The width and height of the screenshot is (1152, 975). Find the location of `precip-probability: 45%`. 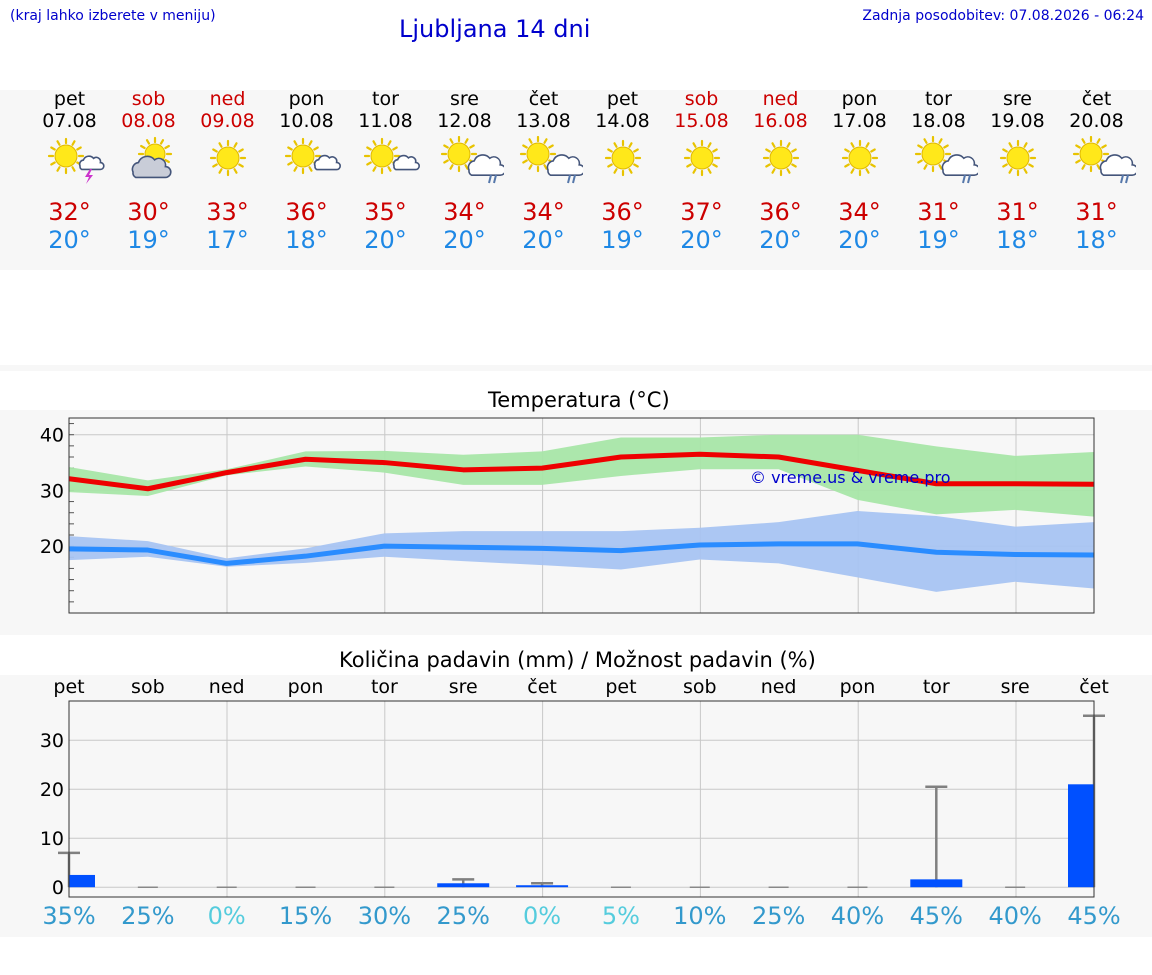

precip-probability: 45% is located at coordinates (1094, 916).